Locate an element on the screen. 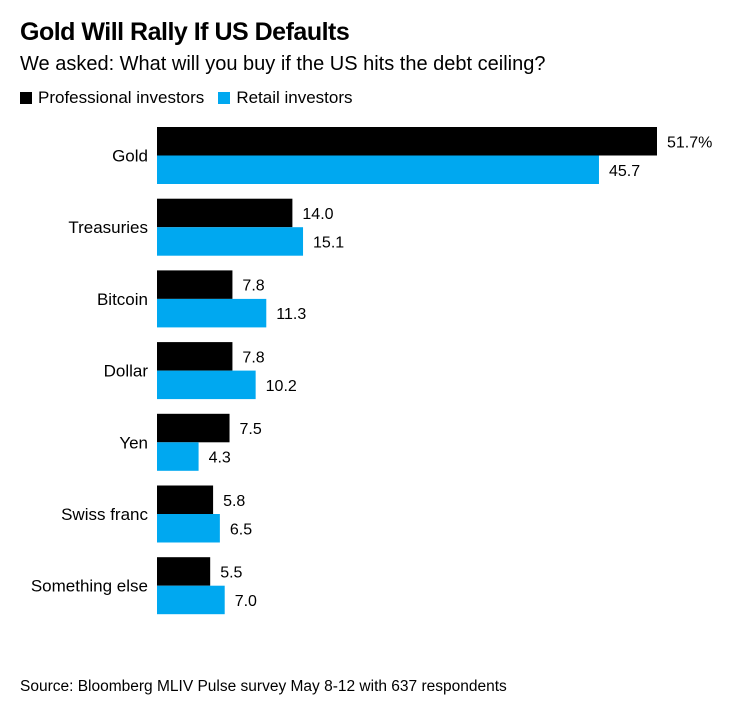  legend-item-retail: Retail investors is located at coordinates (285, 98).